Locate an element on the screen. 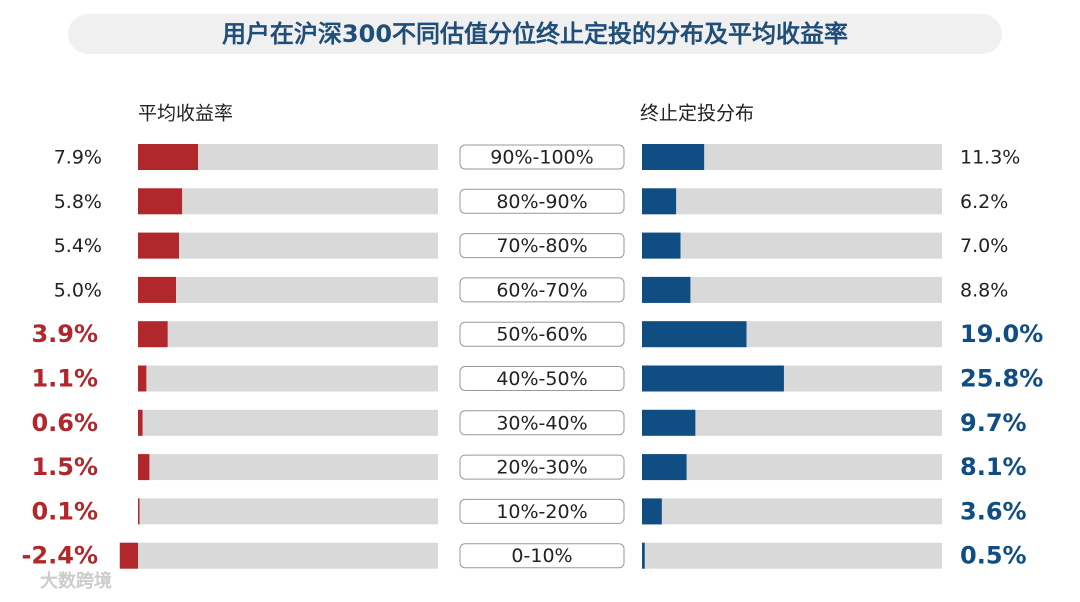 This screenshot has height=602, width=1080. chart-title: 用户在沪深300不同估值分位终止定投的分布及平均收益率 is located at coordinates (535, 34).